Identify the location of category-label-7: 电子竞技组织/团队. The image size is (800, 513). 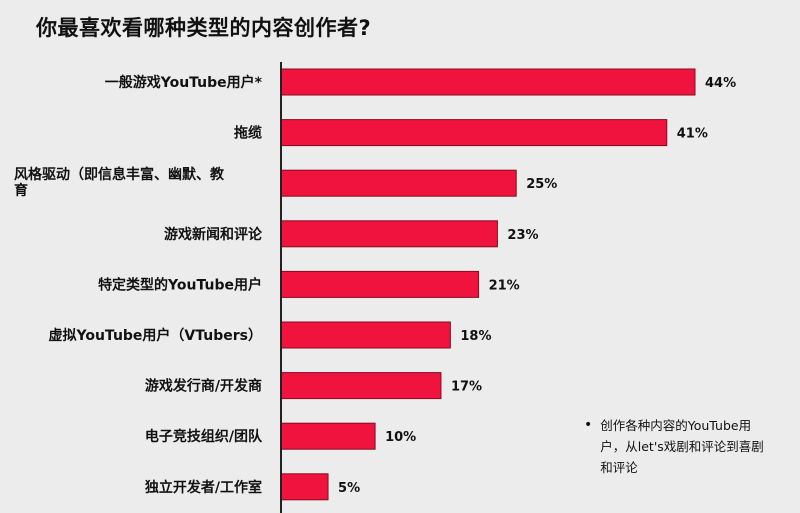
(204, 436).